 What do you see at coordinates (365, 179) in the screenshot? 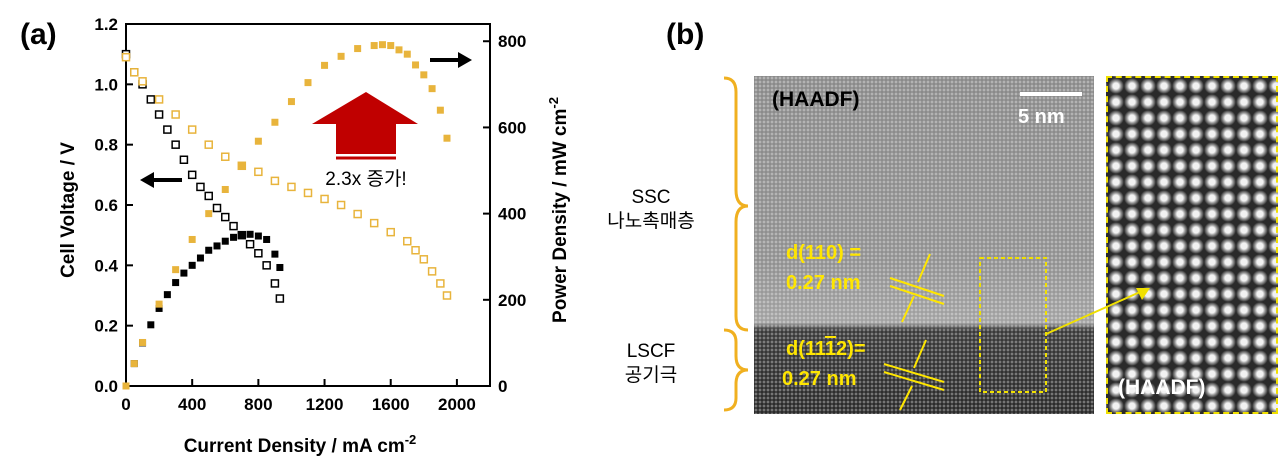
I see `increase-annotation: 2.3x 증가!` at bounding box center [365, 179].